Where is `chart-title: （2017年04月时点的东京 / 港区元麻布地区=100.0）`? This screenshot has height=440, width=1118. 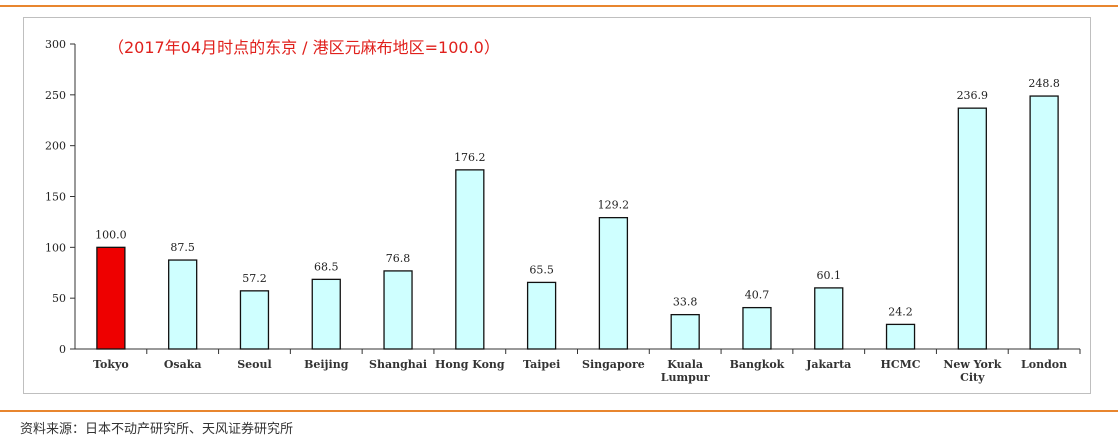 chart-title: （2017年04月时点的东京 / 港区元麻布地区=100.0） is located at coordinates (304, 47).